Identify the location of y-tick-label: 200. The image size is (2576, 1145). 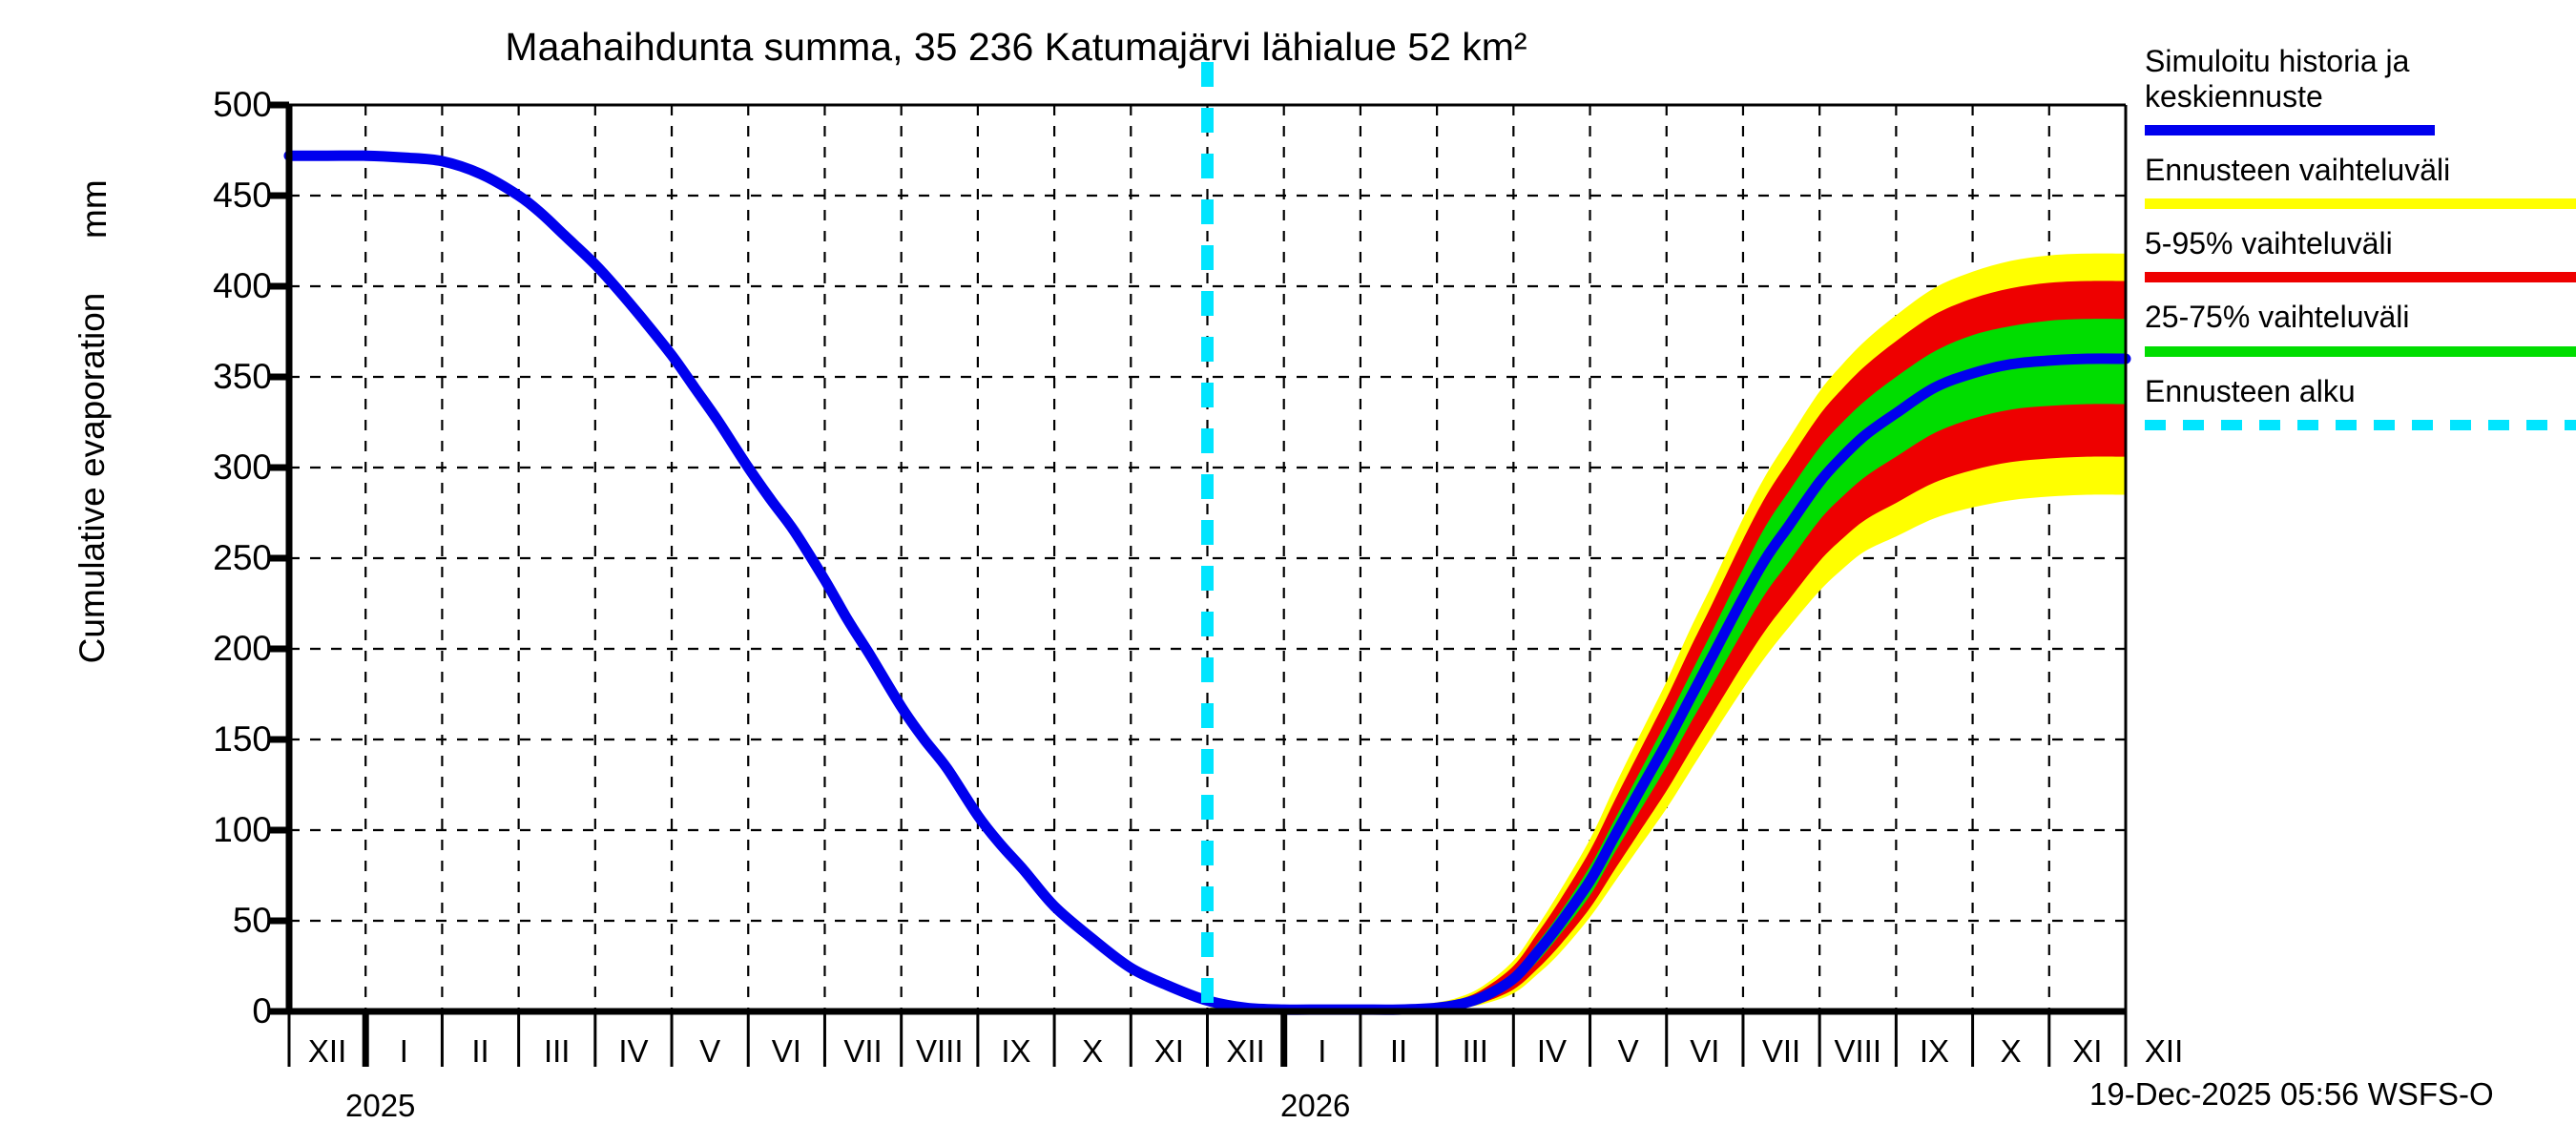
(242, 648).